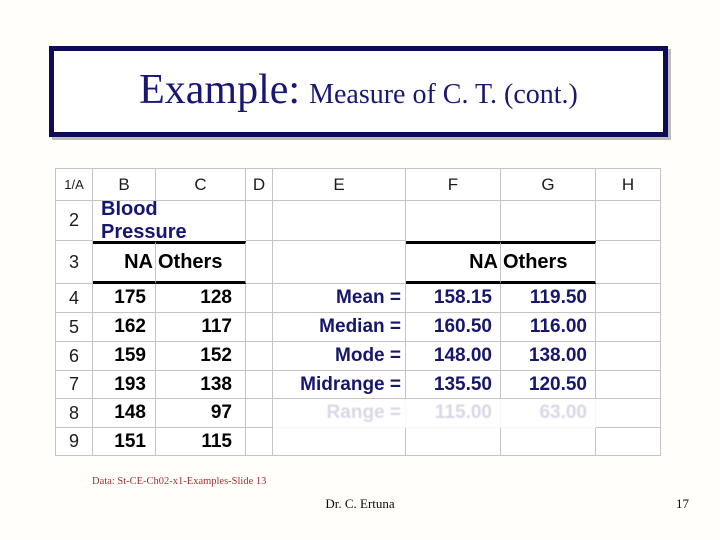 The image size is (720, 540). Describe the element at coordinates (339, 356) in the screenshot. I see `stat-label-mode: Mode =` at that location.